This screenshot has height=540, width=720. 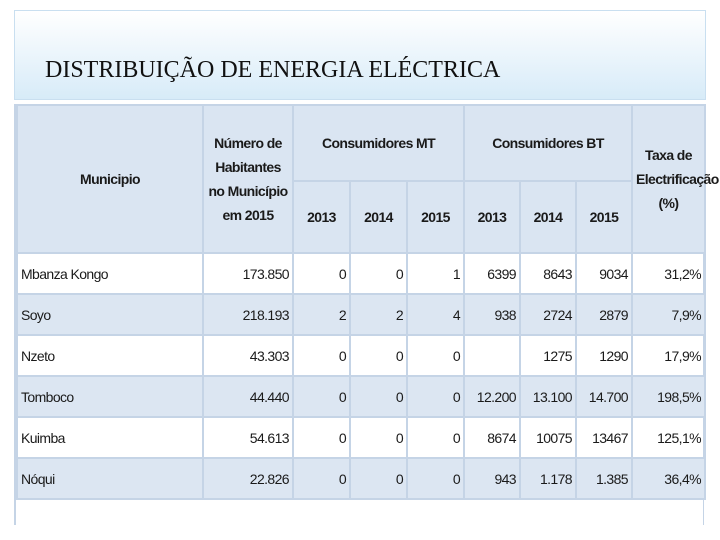 What do you see at coordinates (492, 437) in the screenshot?
I see `table-cell: 8674` at bounding box center [492, 437].